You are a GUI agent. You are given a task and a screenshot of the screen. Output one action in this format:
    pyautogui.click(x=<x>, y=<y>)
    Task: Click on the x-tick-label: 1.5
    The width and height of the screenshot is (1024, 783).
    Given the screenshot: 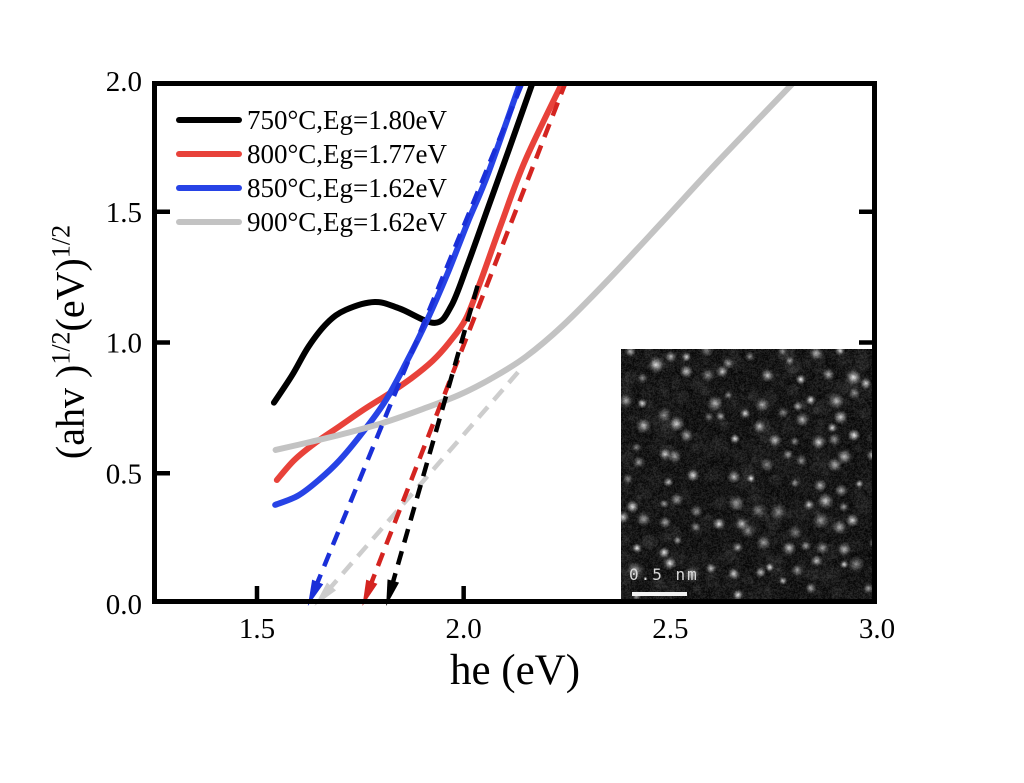 What is the action you would take?
    pyautogui.click(x=257, y=629)
    